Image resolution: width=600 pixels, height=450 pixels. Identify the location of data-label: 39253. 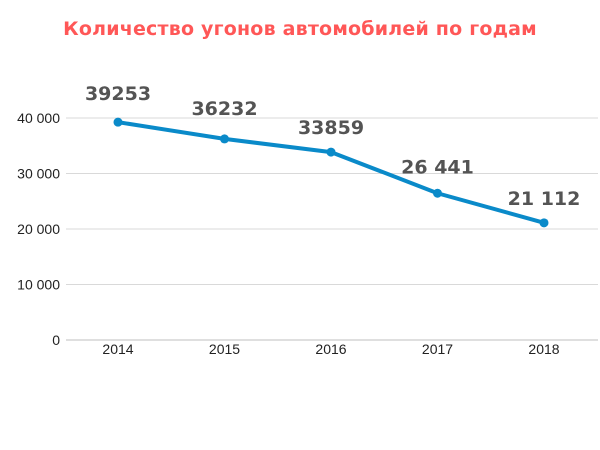
(118, 94).